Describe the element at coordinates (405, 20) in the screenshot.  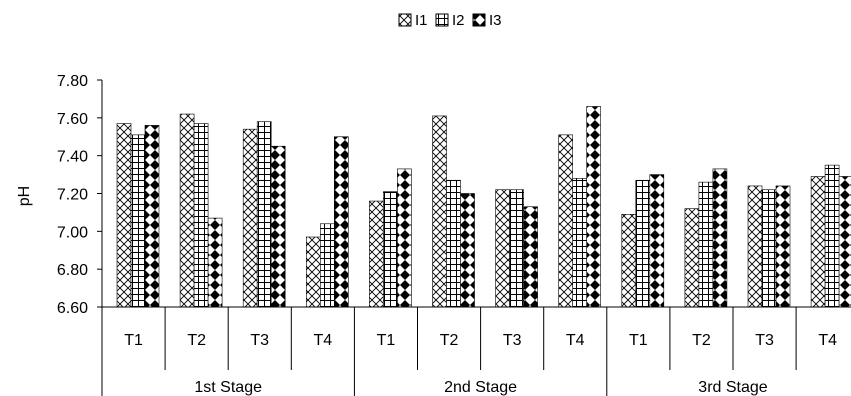
I see `legend-swatch-i1` at that location.